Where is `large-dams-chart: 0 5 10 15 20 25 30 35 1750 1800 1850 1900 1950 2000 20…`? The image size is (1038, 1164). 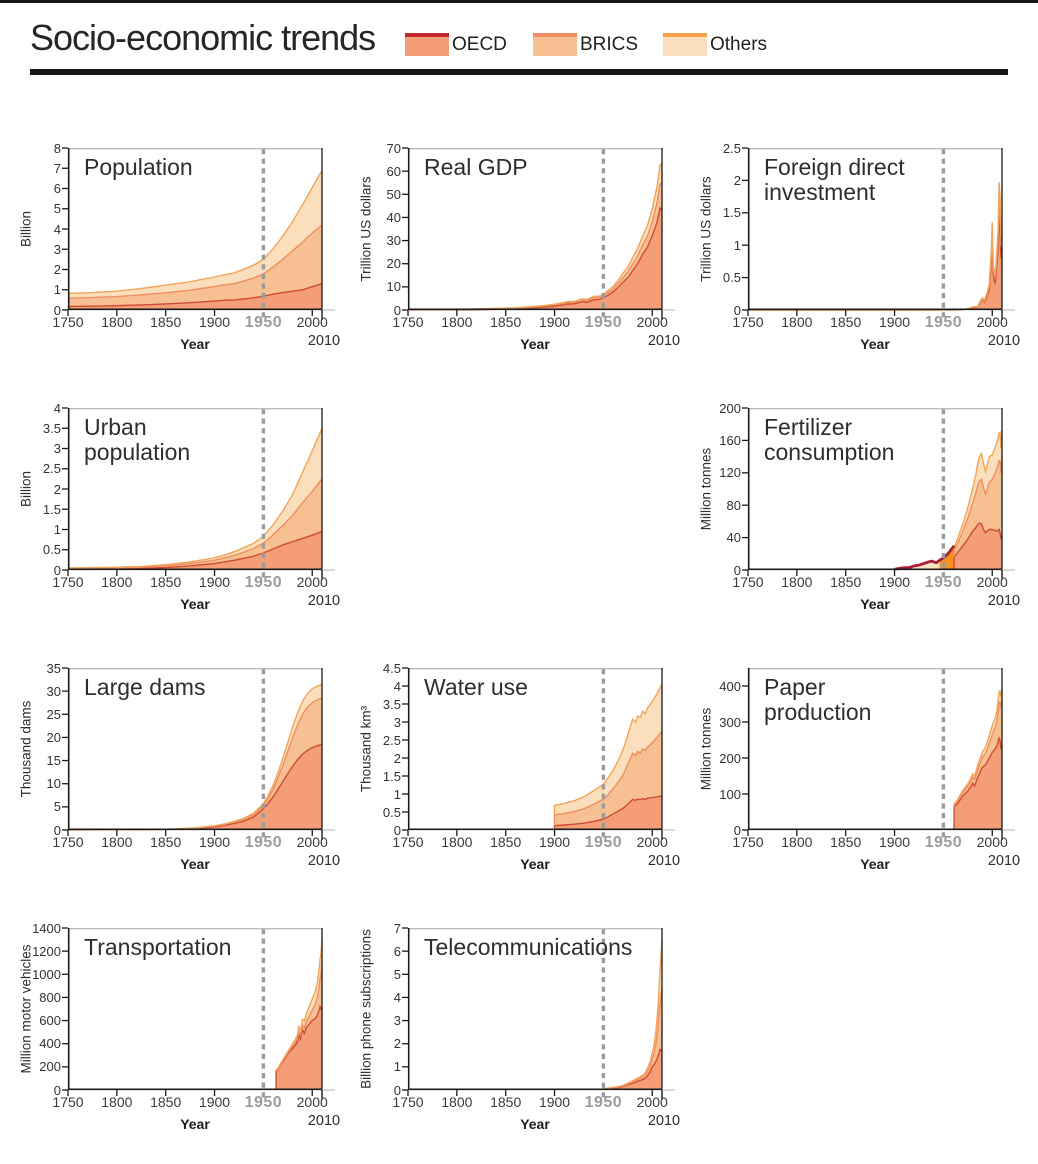
large-dams-chart: 0 5 10 15 20 25 30 35 1750 1800 1850 1900 1950 2000 20… is located at coordinates (180, 767).